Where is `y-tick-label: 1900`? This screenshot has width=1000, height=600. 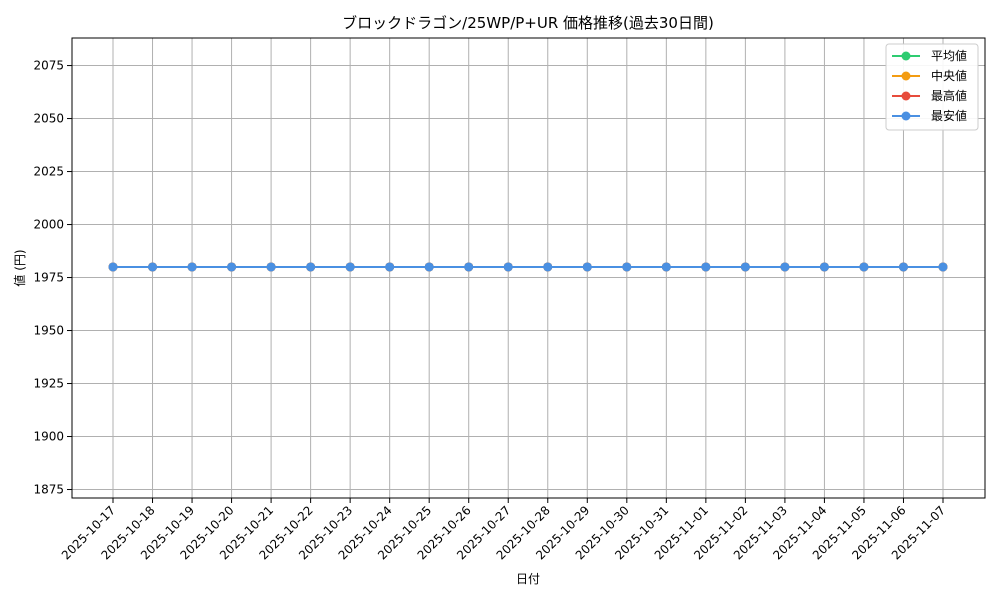 y-tick-label: 1900 is located at coordinates (48, 437).